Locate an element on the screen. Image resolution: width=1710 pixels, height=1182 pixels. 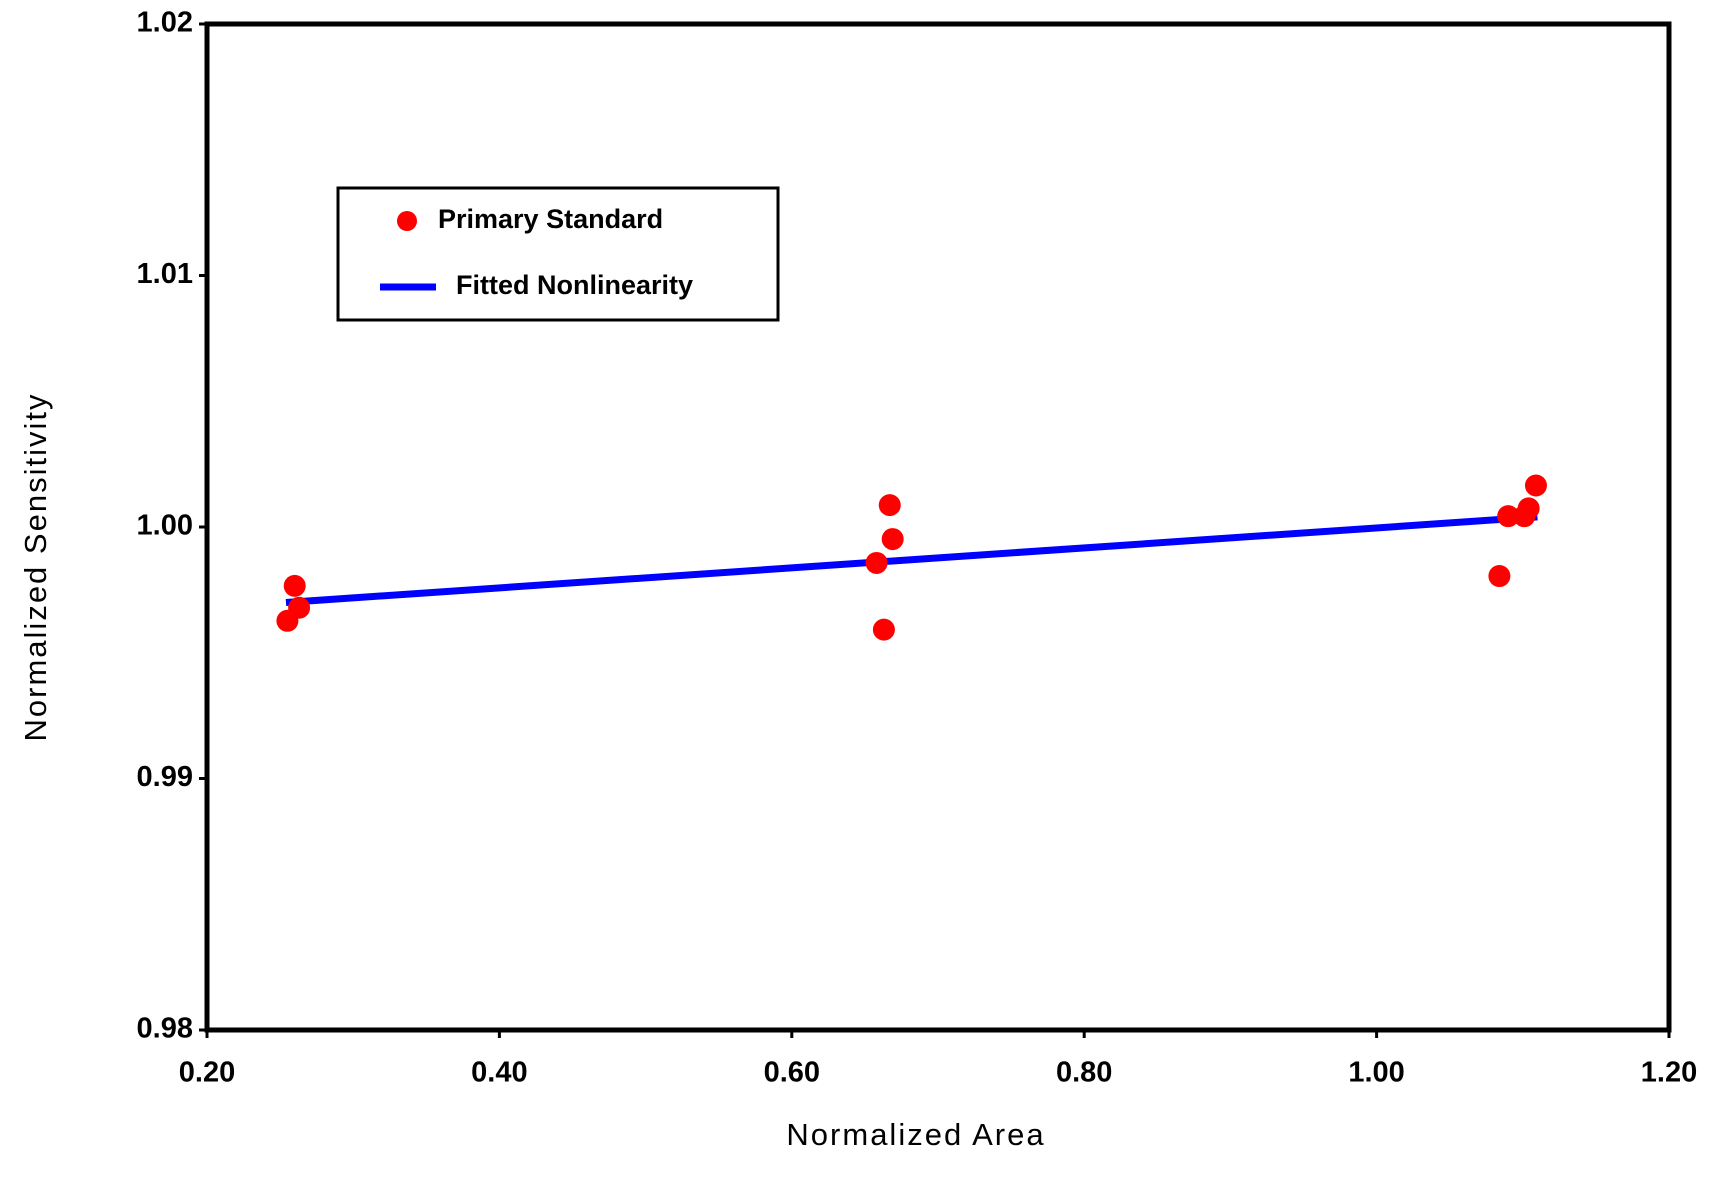
legend-box is located at coordinates (558, 254).